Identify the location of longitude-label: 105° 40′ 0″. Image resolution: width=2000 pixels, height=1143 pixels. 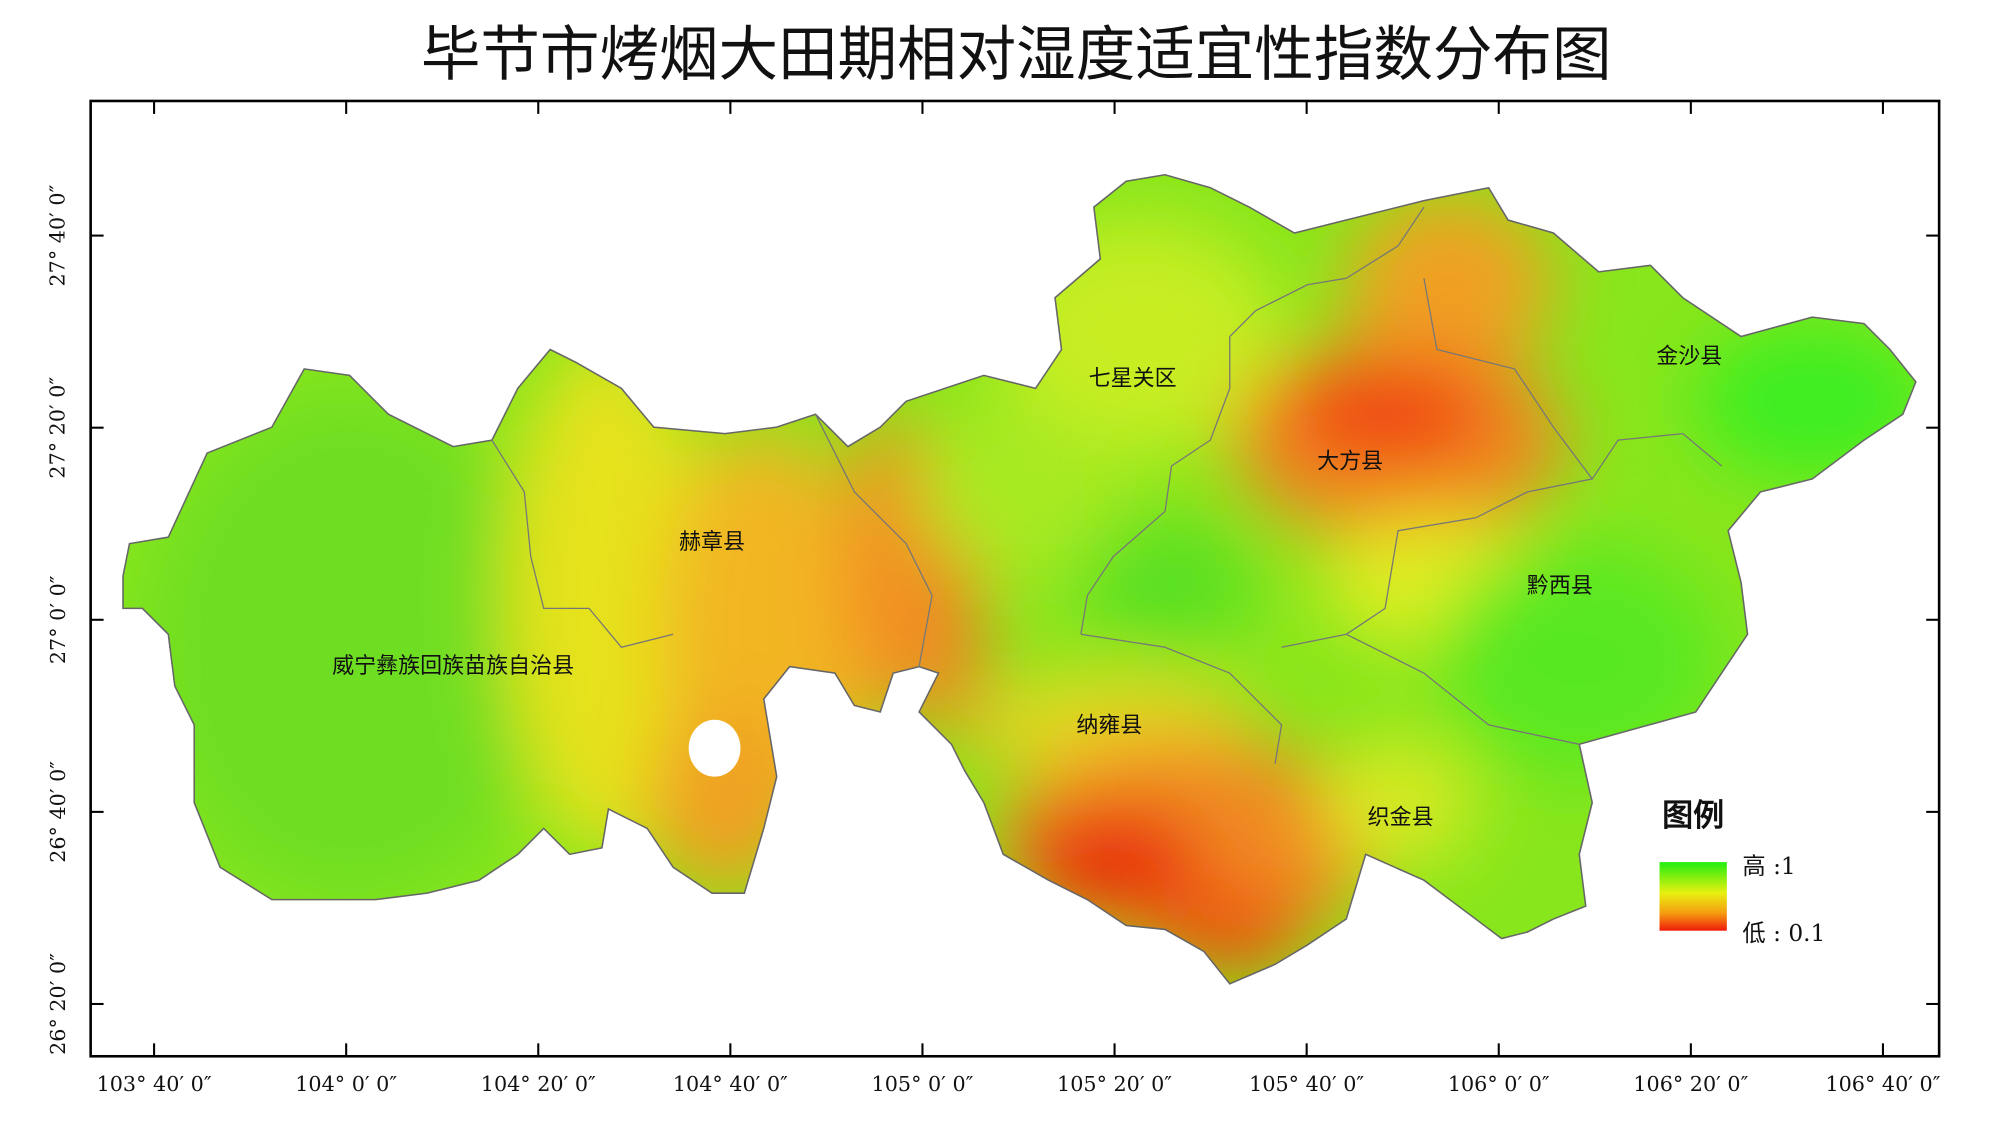
(1306, 1084).